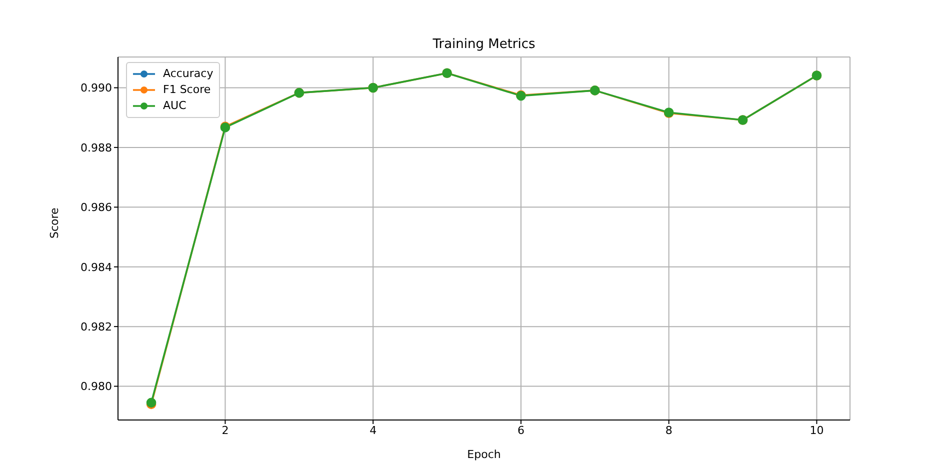 The width and height of the screenshot is (945, 472). Describe the element at coordinates (96, 327) in the screenshot. I see `y-tick-label: 0.982` at that location.